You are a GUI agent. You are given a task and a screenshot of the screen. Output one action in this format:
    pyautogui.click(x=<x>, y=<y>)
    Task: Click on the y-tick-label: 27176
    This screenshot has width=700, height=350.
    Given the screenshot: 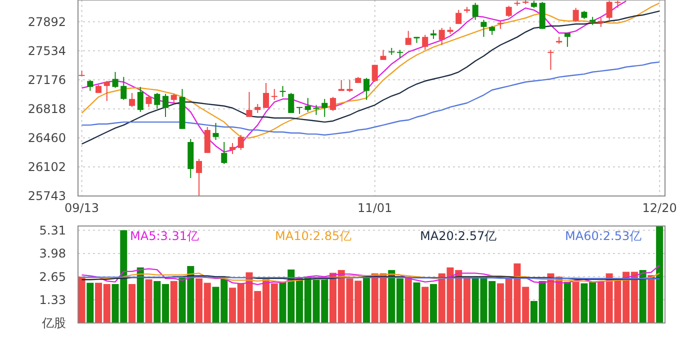 What is the action you would take?
    pyautogui.click(x=47, y=79)
    